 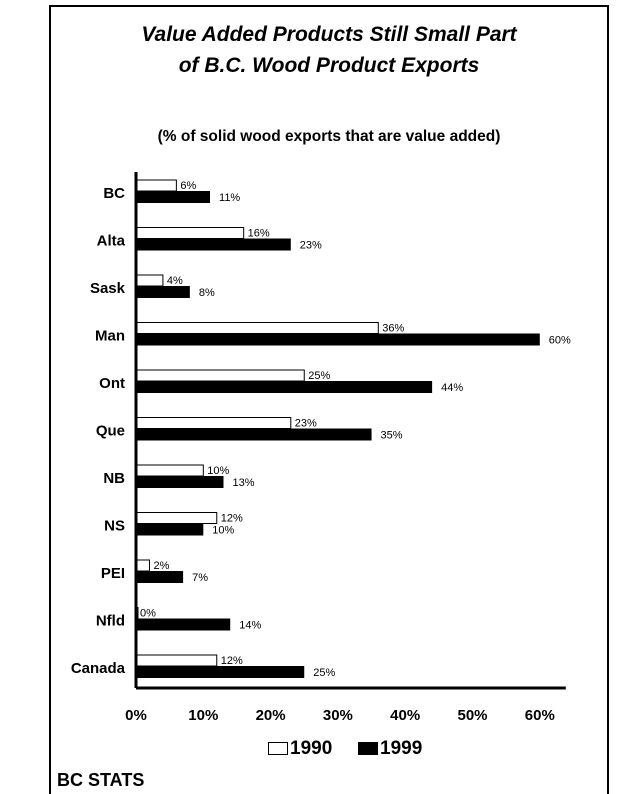 I want to click on footer-source: BC STATS, so click(x=101, y=780).